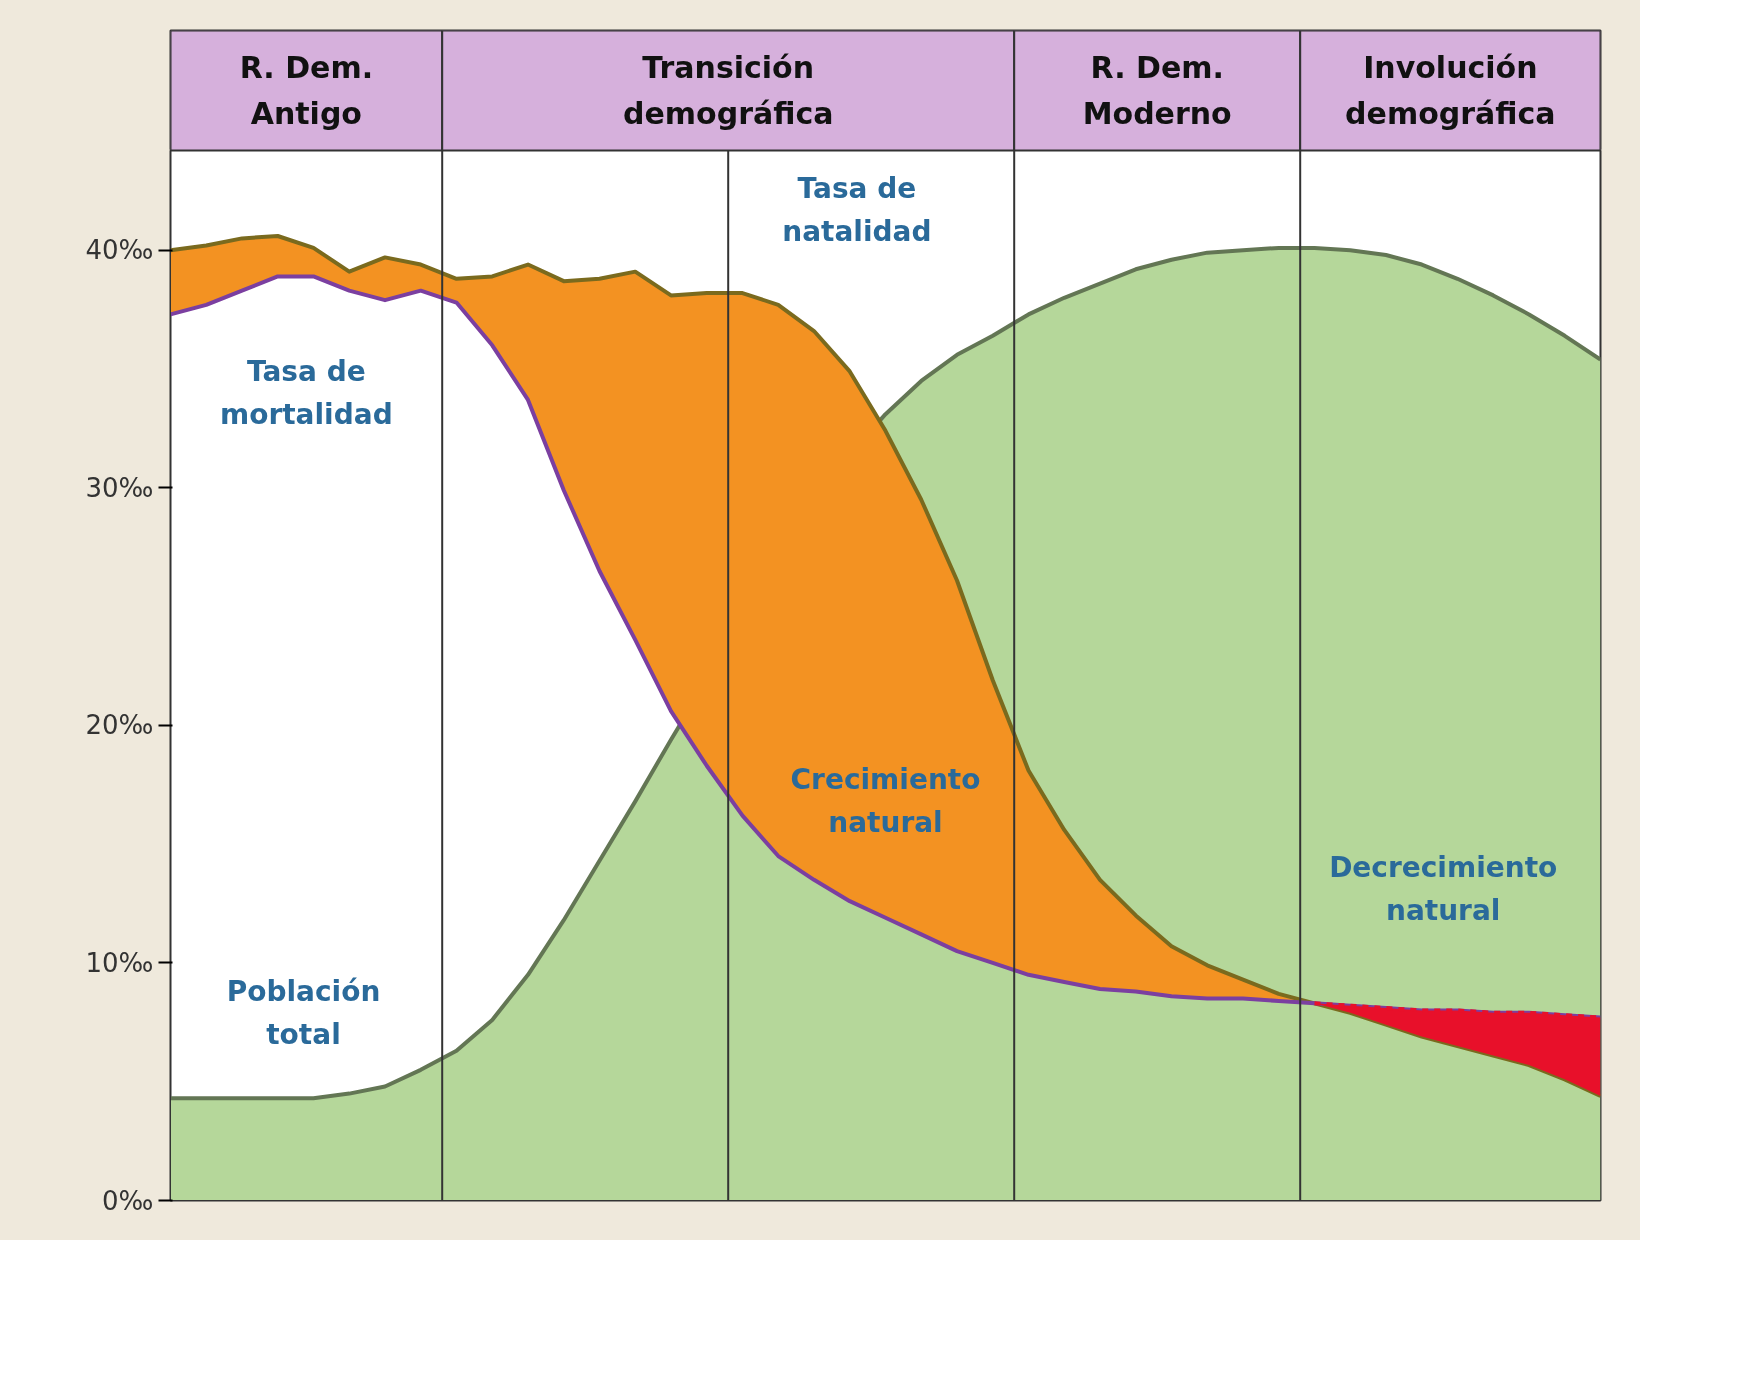 This screenshot has width=1748, height=1383. Describe the element at coordinates (306, 392) in the screenshot. I see `annotation: Tasa de mortalidad` at that location.